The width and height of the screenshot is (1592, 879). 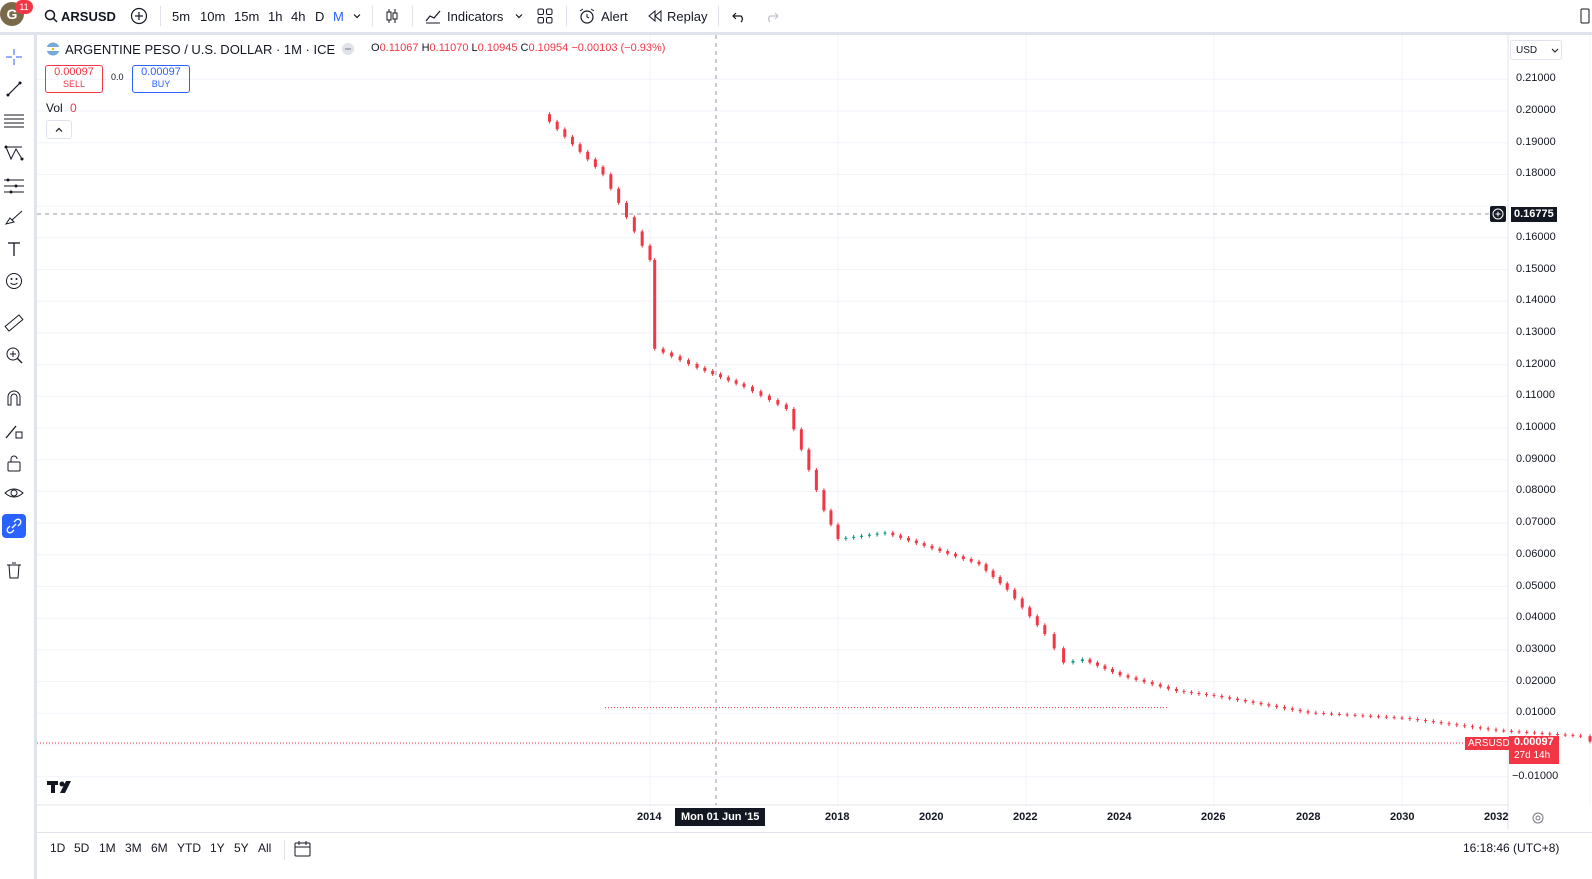 I want to click on range-1d: 1D, so click(x=58, y=848).